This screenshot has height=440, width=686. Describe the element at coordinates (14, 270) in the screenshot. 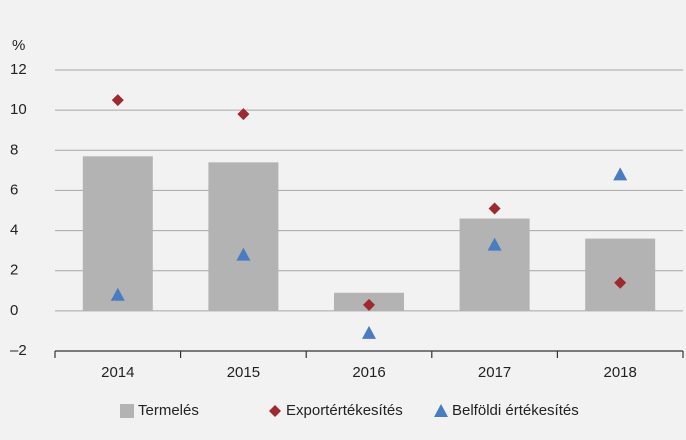

I see `y-tick-label: 2` at that location.